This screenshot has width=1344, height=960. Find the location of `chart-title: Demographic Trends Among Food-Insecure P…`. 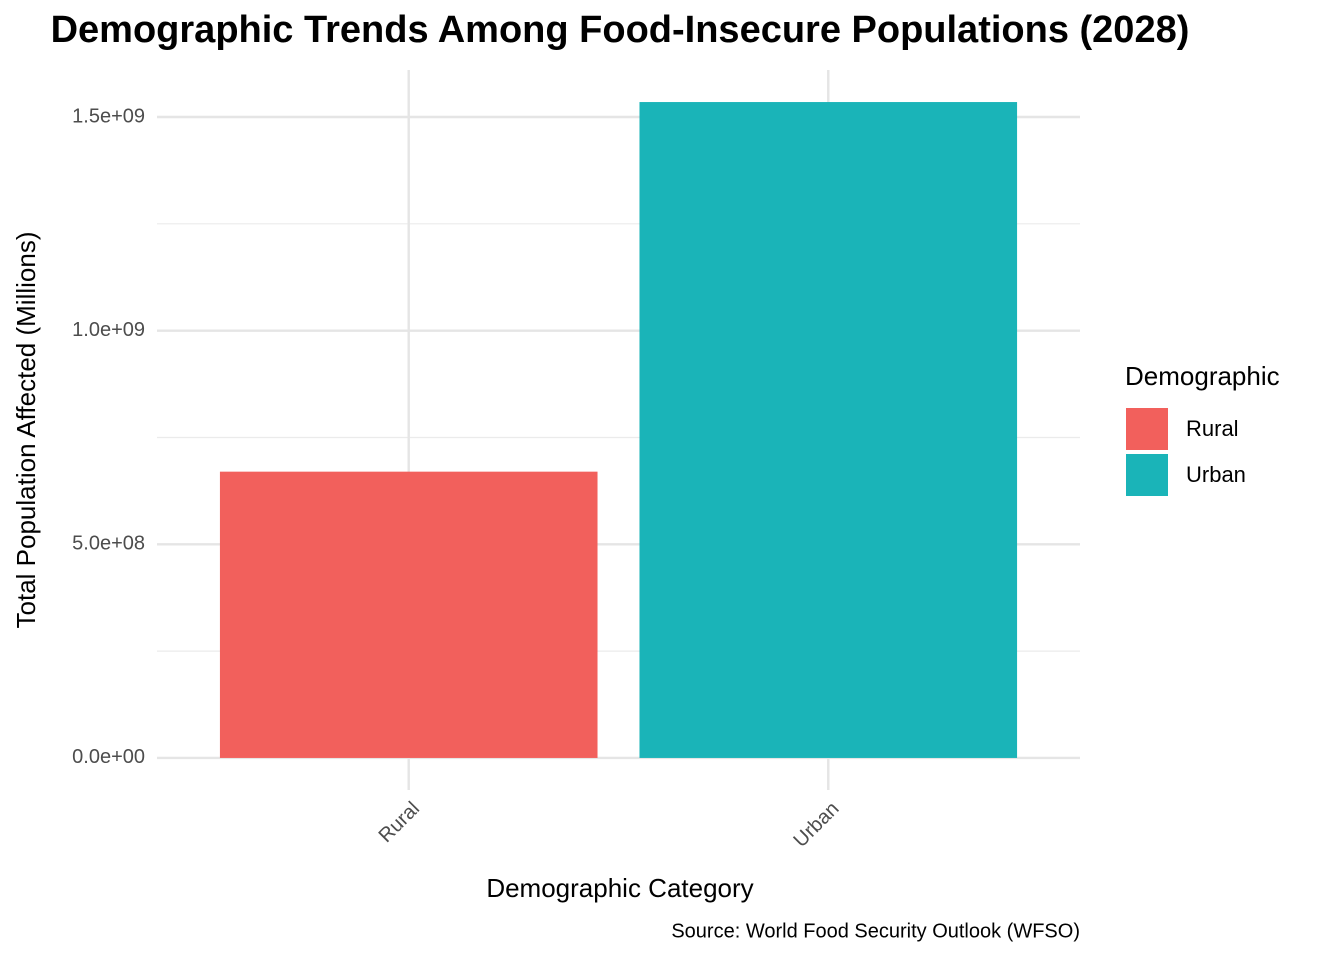

chart-title: Demographic Trends Among Food-Insecure P… is located at coordinates (620, 30).